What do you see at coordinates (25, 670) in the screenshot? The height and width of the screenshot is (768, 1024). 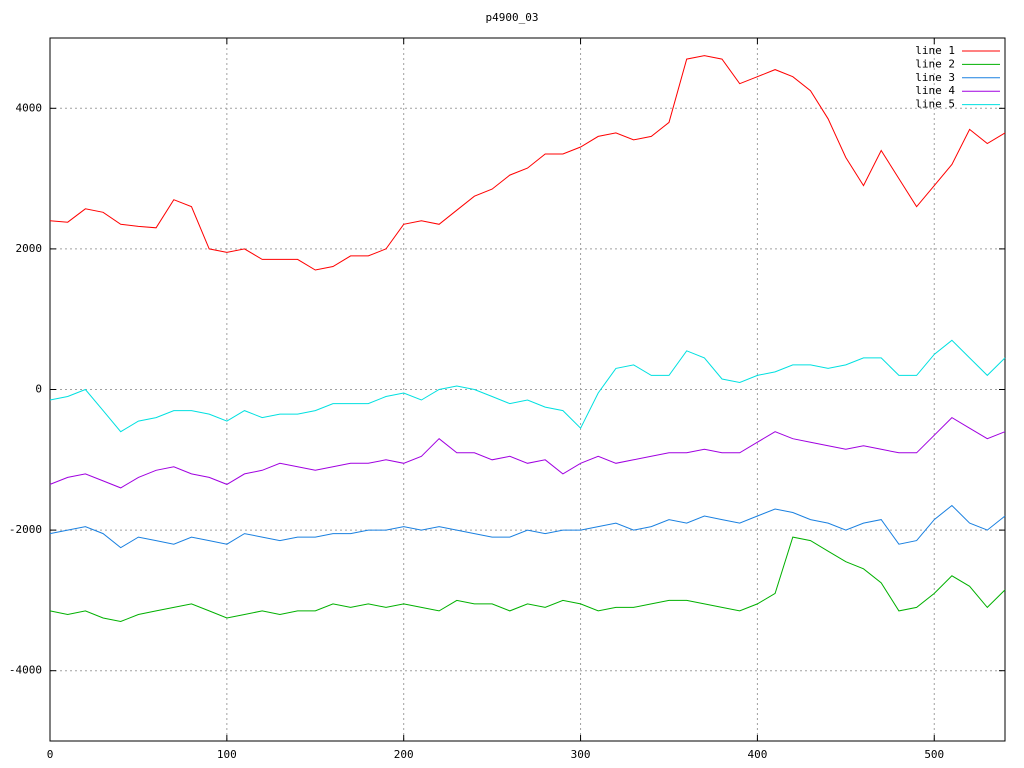 I see `y-tick-label: -4000` at bounding box center [25, 670].